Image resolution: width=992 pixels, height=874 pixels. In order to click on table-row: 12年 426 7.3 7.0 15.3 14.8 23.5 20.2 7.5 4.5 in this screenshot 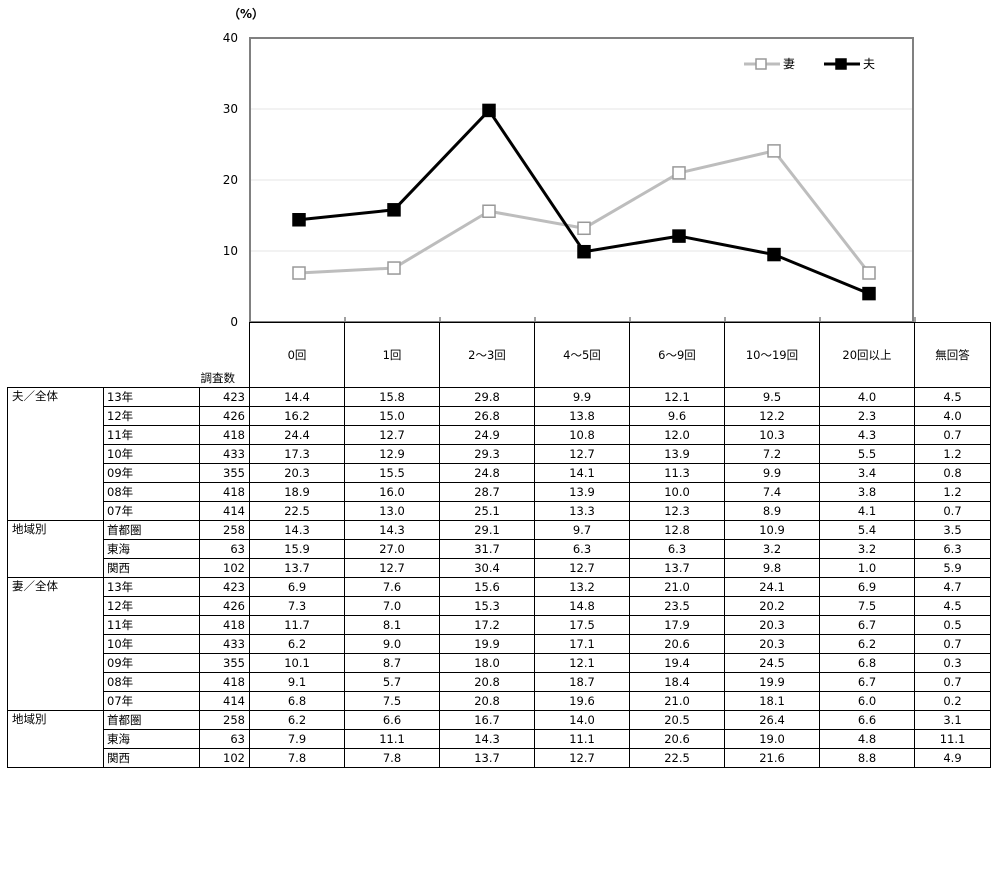, I will do `click(499, 606)`.